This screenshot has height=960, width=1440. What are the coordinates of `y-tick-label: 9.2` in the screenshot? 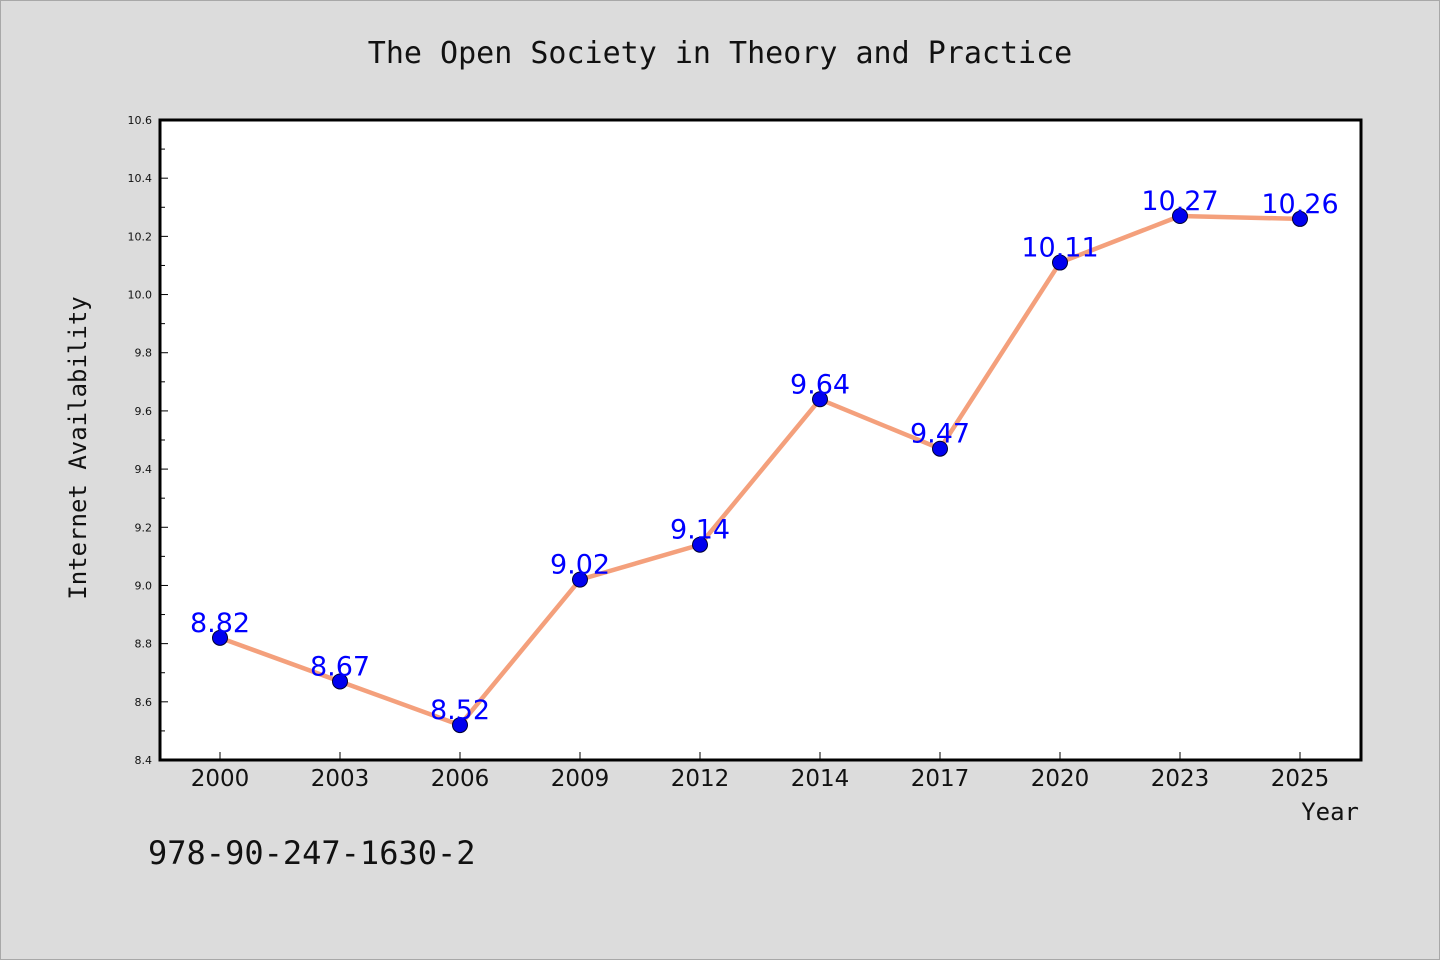 It's located at (144, 527).